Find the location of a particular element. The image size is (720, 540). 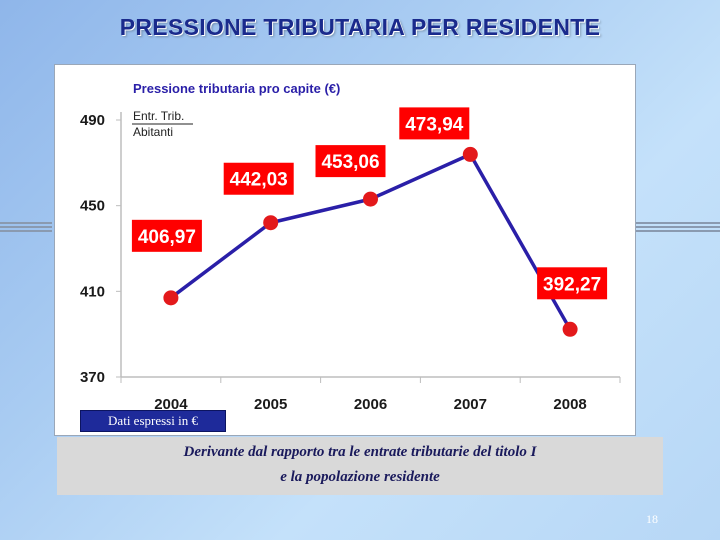

data-label: 473,94 is located at coordinates (434, 124).